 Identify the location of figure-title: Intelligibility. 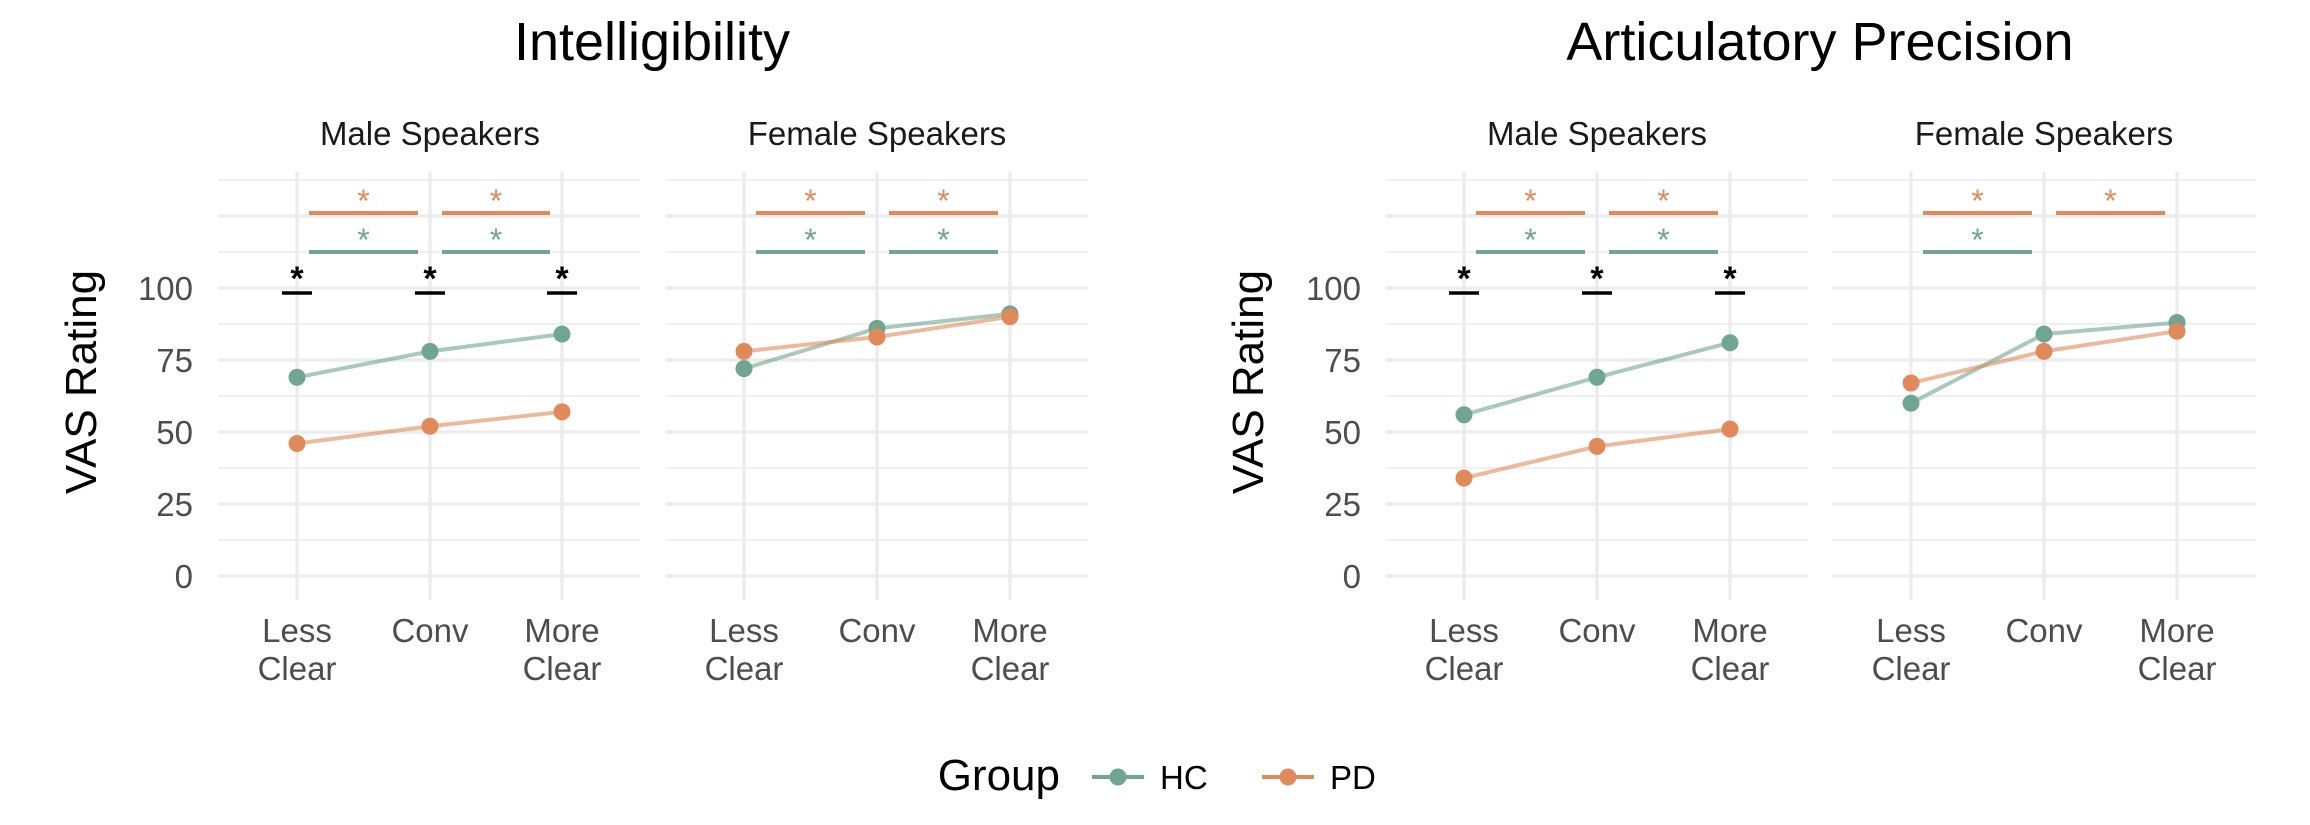
(652, 42).